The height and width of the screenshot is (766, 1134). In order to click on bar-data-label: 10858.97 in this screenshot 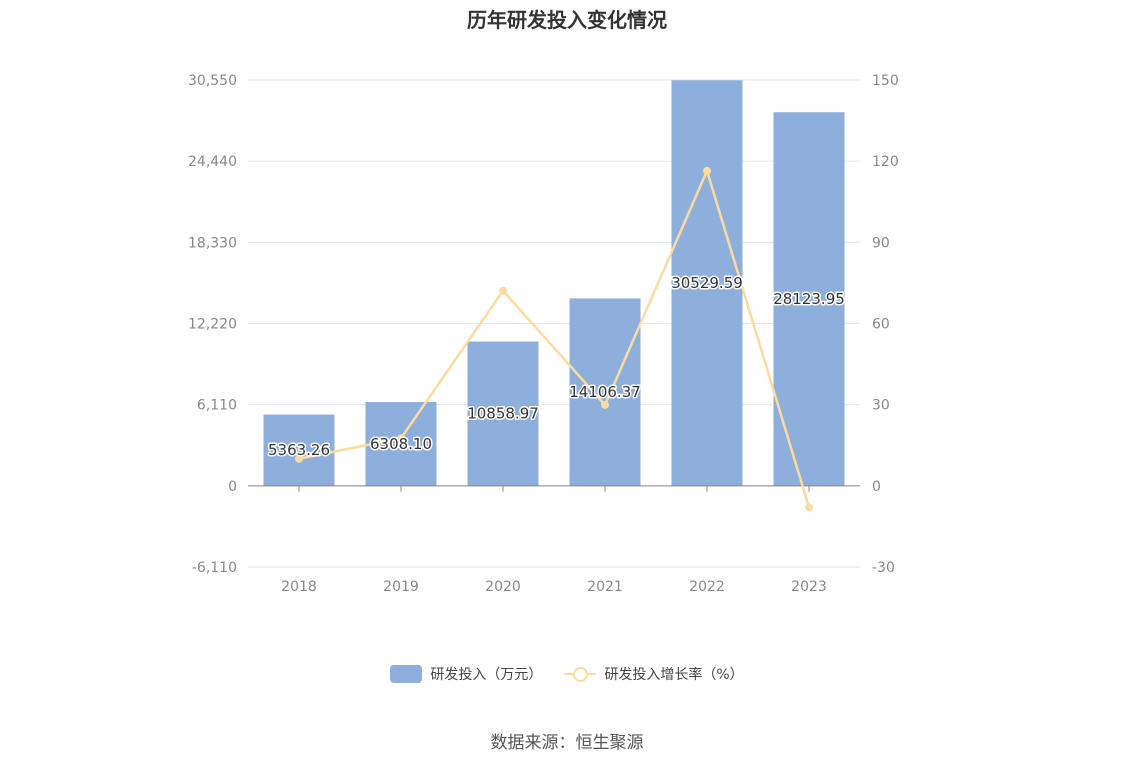, I will do `click(503, 414)`.